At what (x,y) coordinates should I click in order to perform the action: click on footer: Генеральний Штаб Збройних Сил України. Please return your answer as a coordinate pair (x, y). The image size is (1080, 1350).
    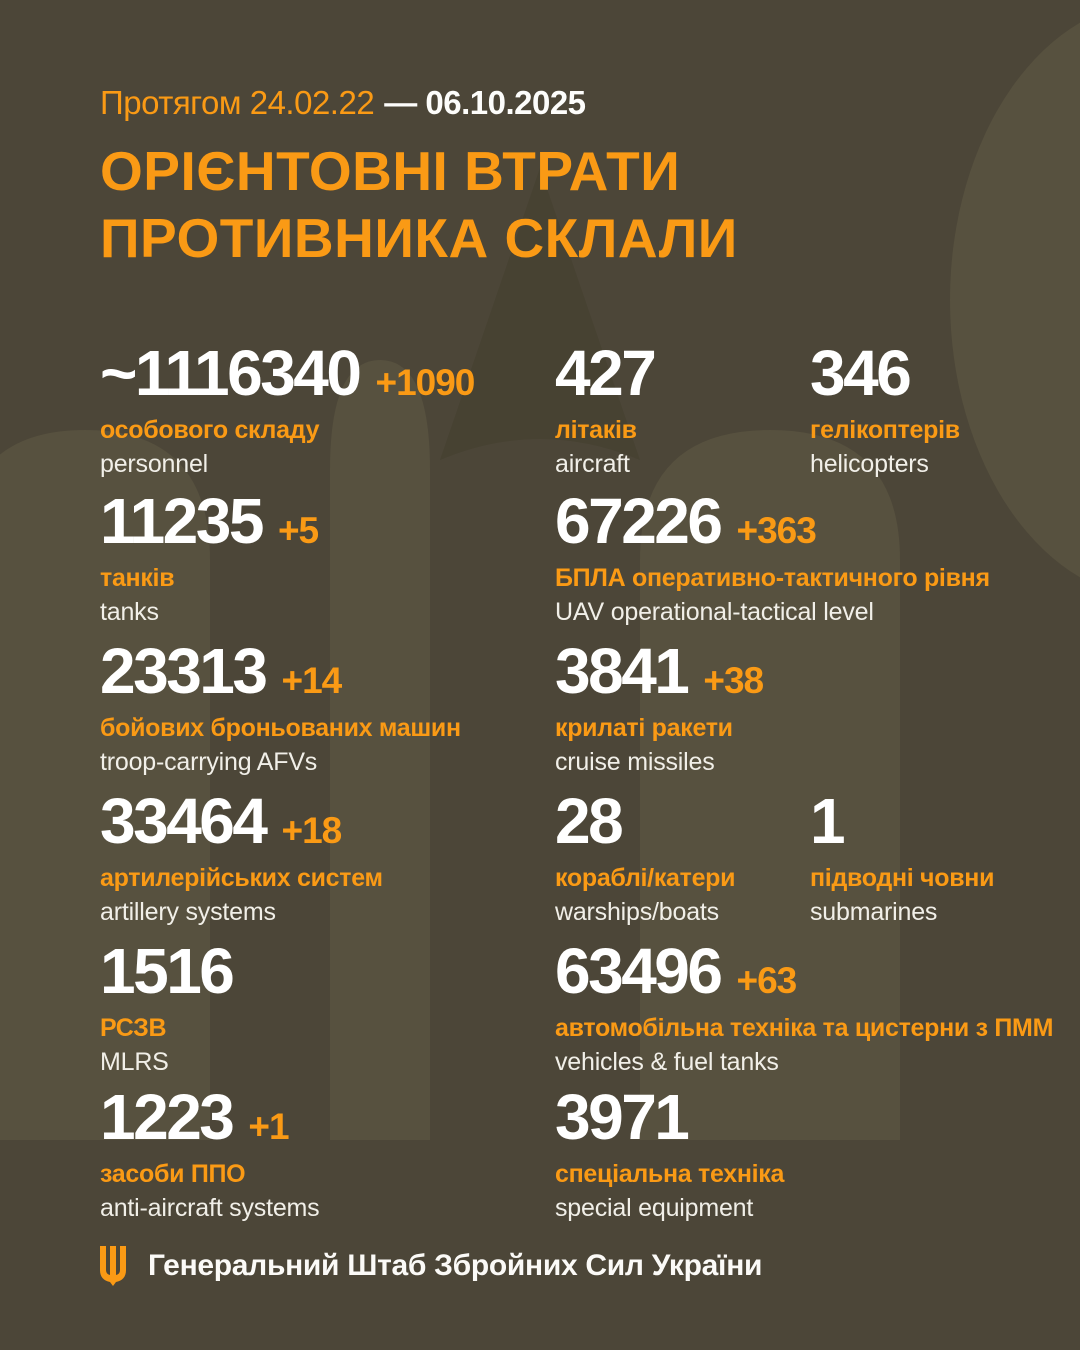
    Looking at the image, I should click on (431, 1266).